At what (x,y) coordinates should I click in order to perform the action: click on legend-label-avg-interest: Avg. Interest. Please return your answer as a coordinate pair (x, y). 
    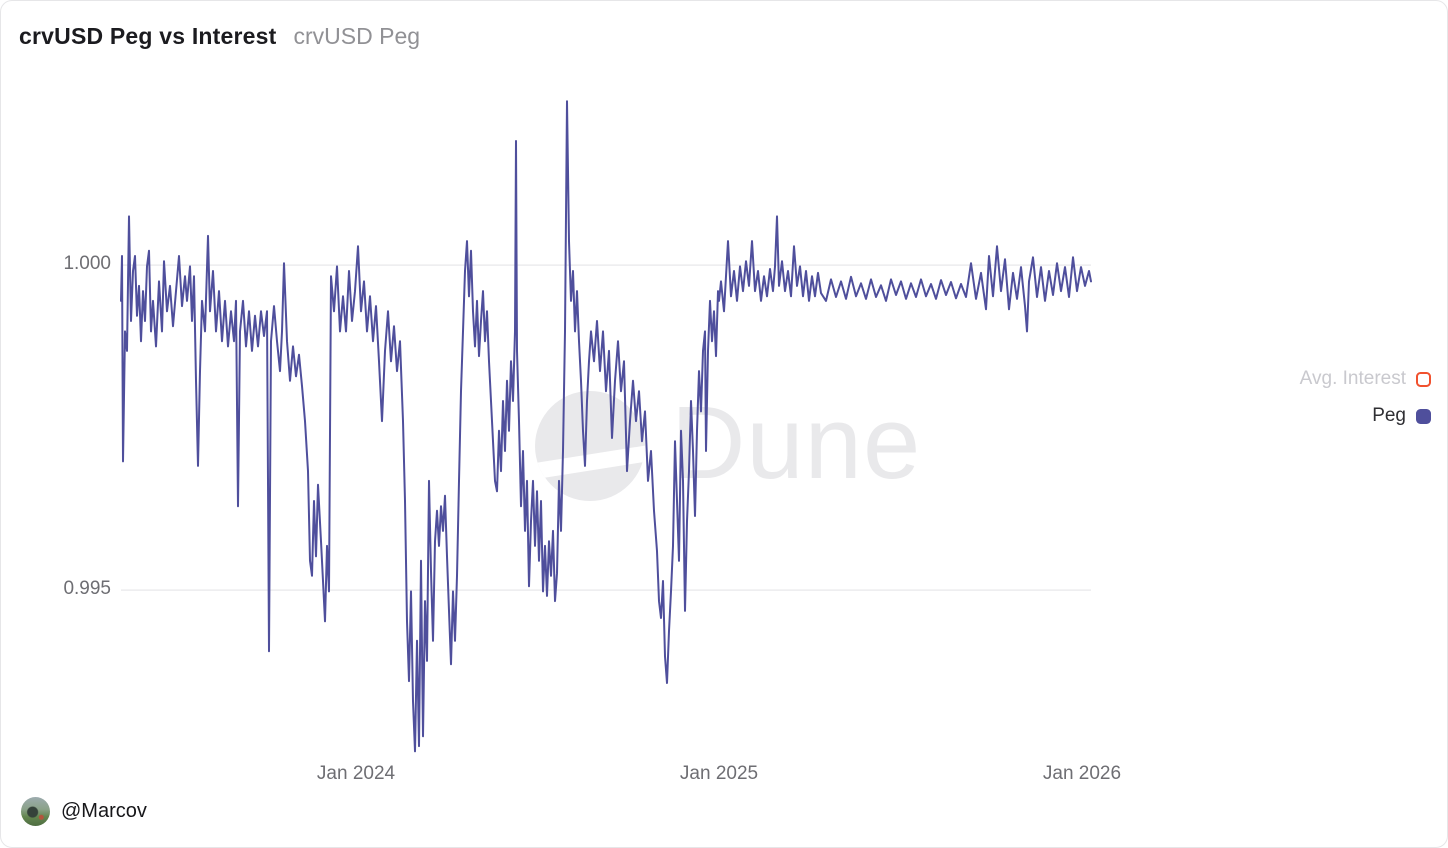
    Looking at the image, I should click on (1352, 378).